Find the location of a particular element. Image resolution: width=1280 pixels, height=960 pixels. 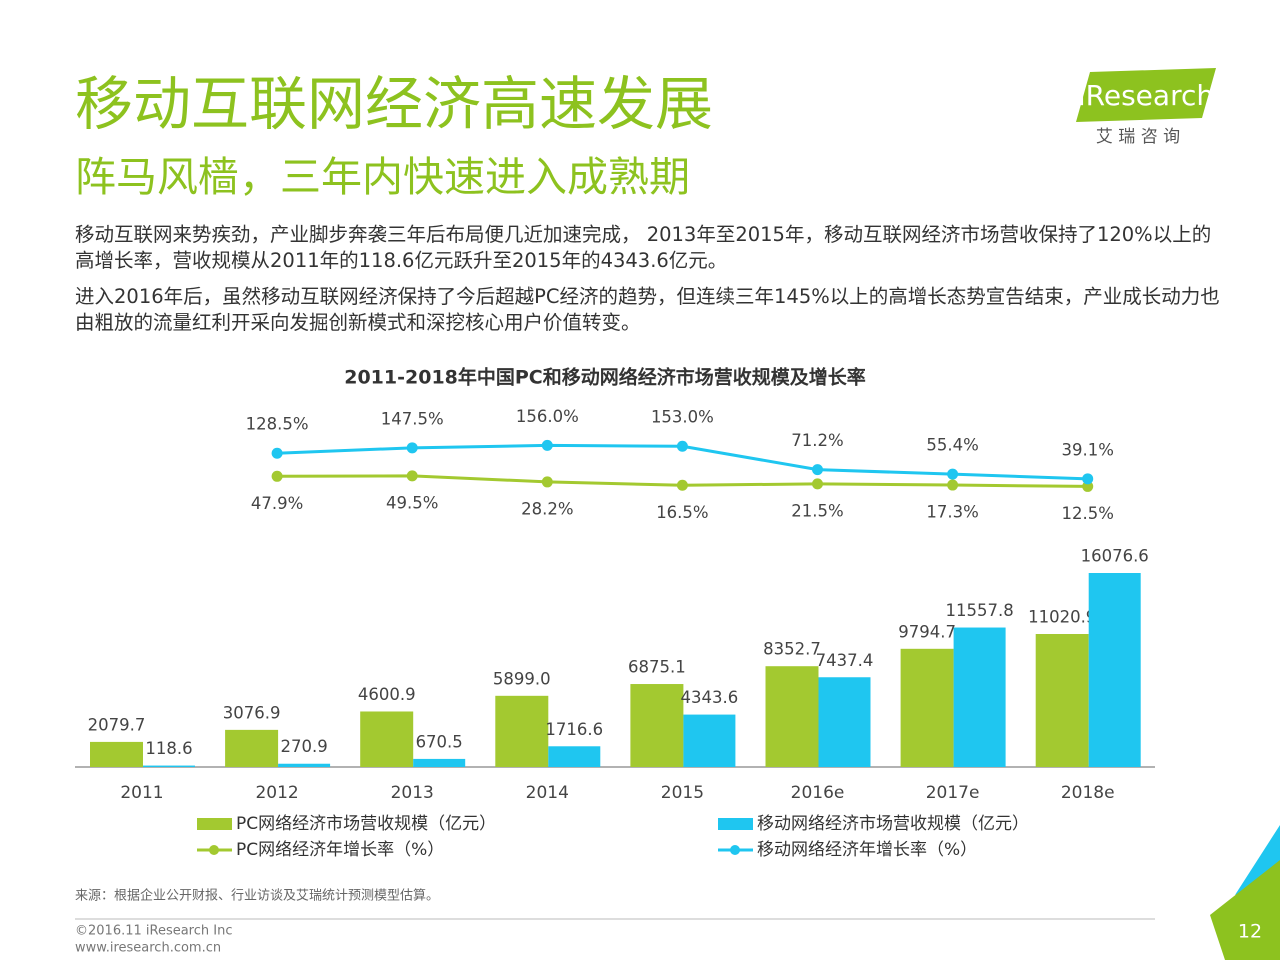

growth-value-label: 47.9% is located at coordinates (277, 503).